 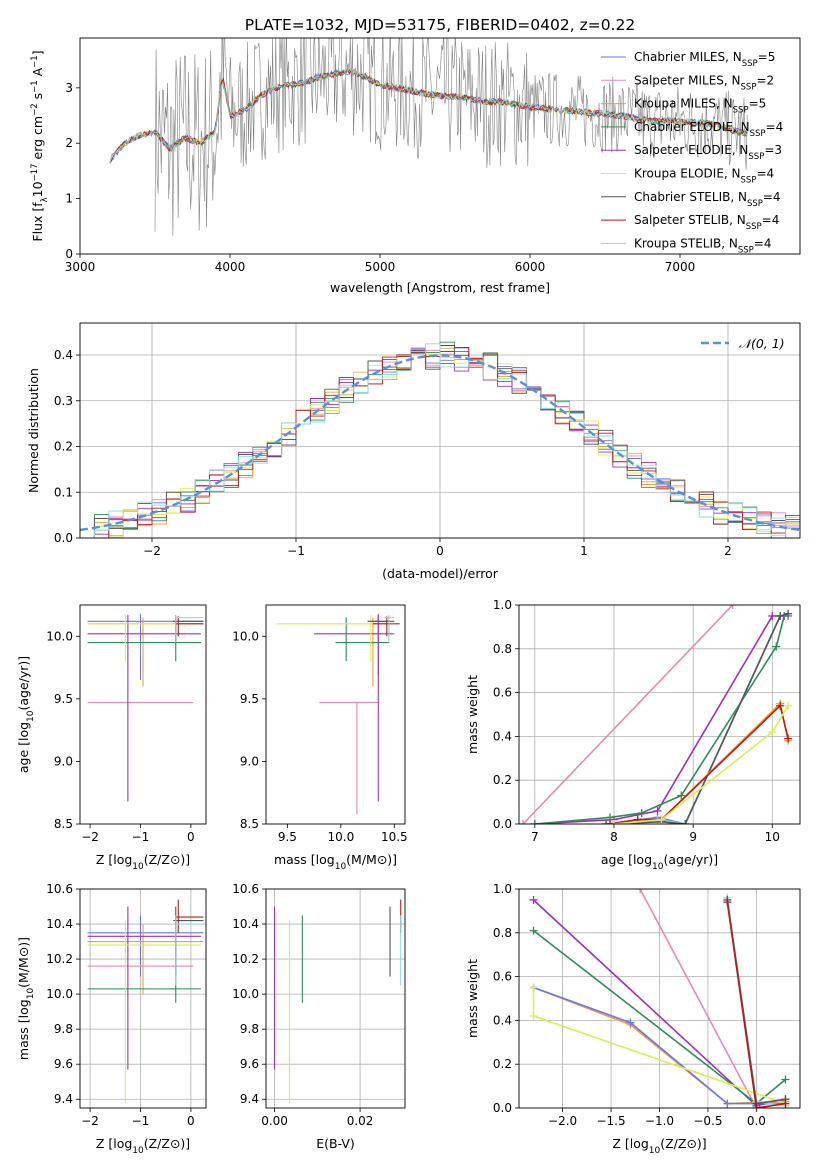 I want to click on weight-vs-age-frame, so click(x=659, y=714).